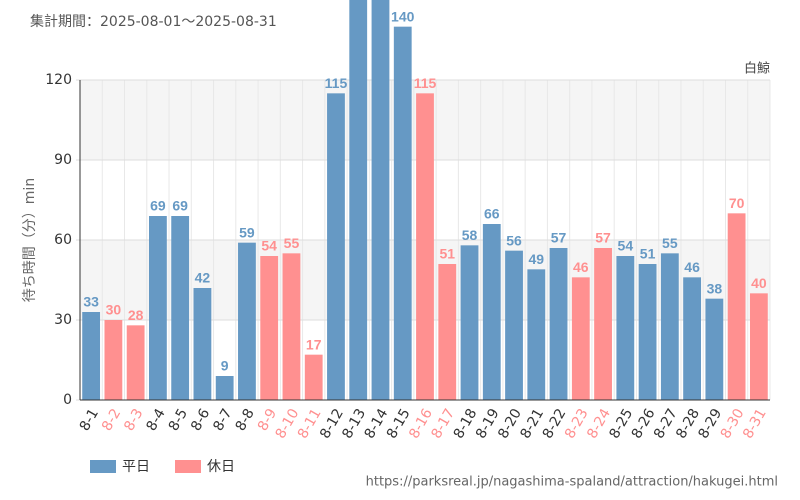  Describe the element at coordinates (111, 420) in the screenshot. I see `x-tick-label: 8-2` at that location.